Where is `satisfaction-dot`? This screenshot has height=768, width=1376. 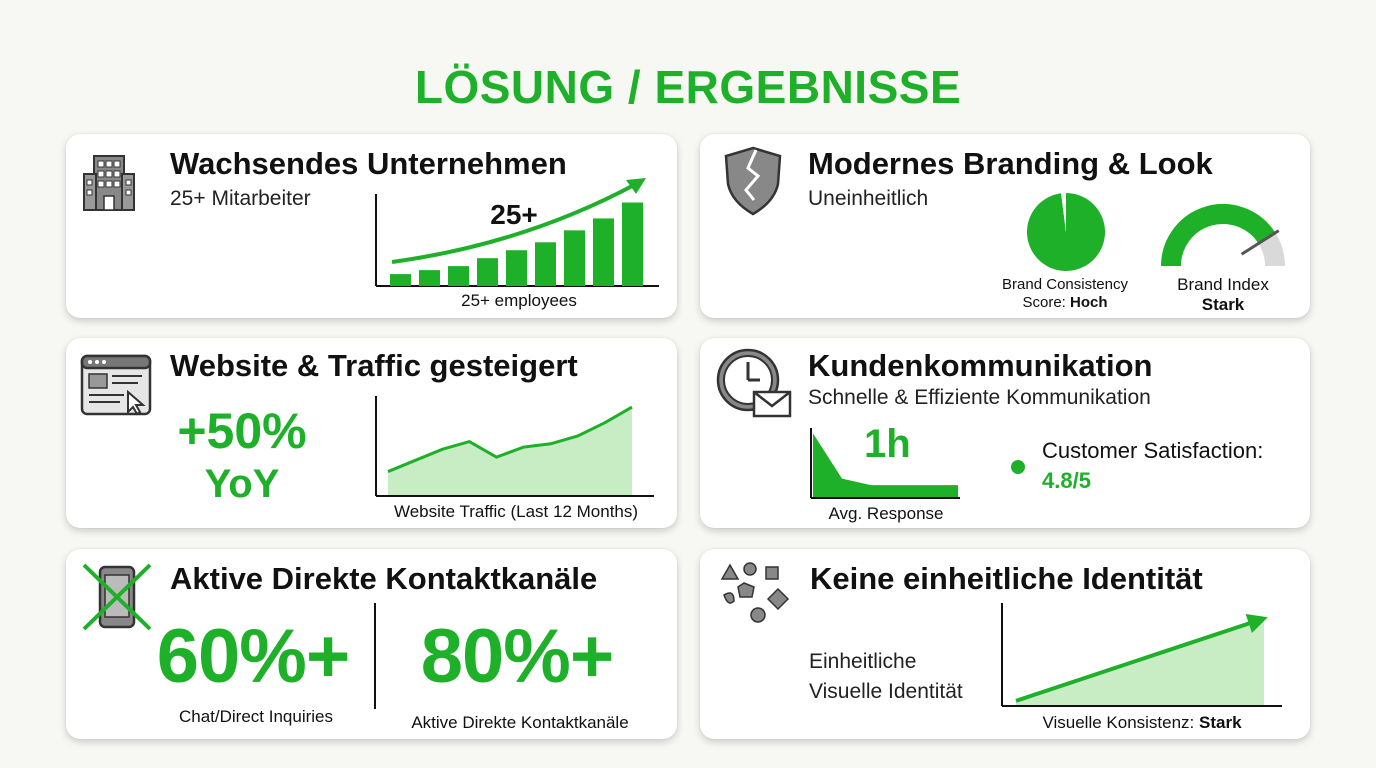 satisfaction-dot is located at coordinates (1018, 467).